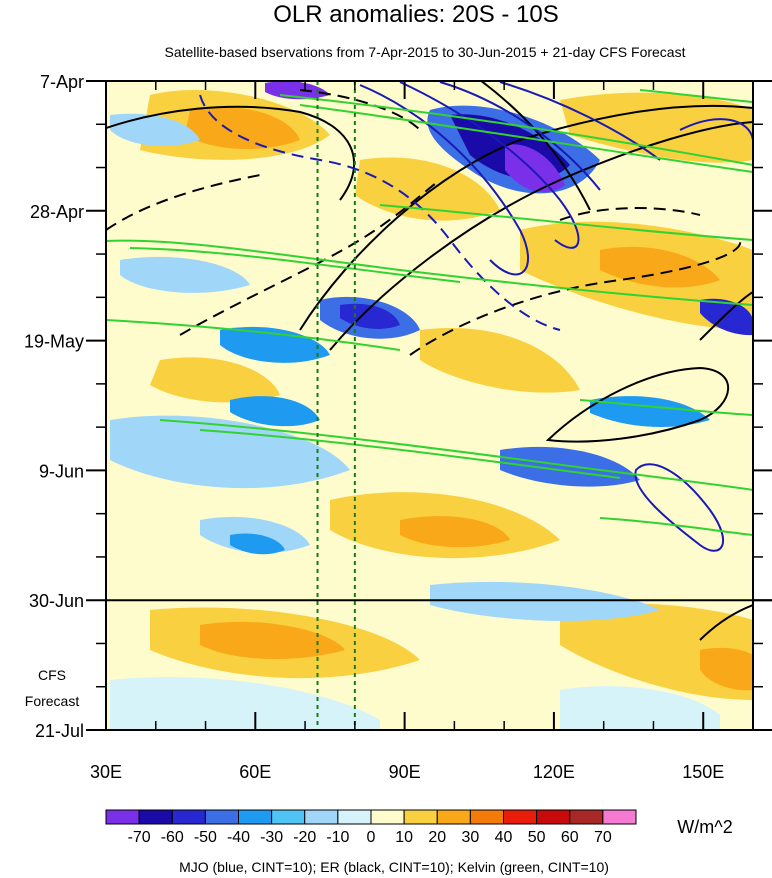 This screenshot has width=772, height=878. What do you see at coordinates (404, 837) in the screenshot?
I see `colorbar-tick-label: 10` at bounding box center [404, 837].